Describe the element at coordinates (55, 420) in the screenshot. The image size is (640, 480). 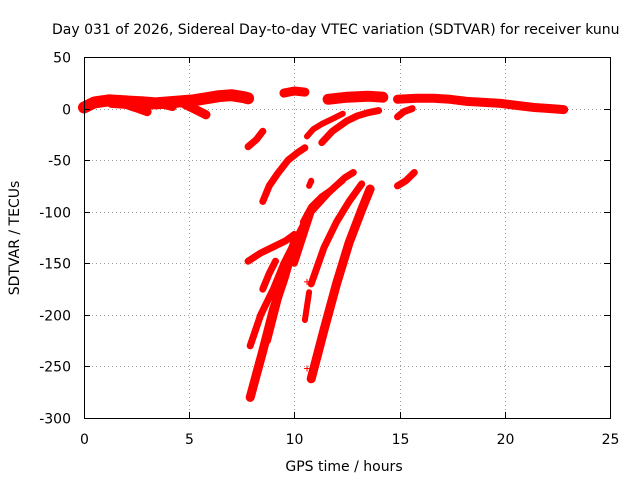
I see `y-tick-label: -300` at that location.